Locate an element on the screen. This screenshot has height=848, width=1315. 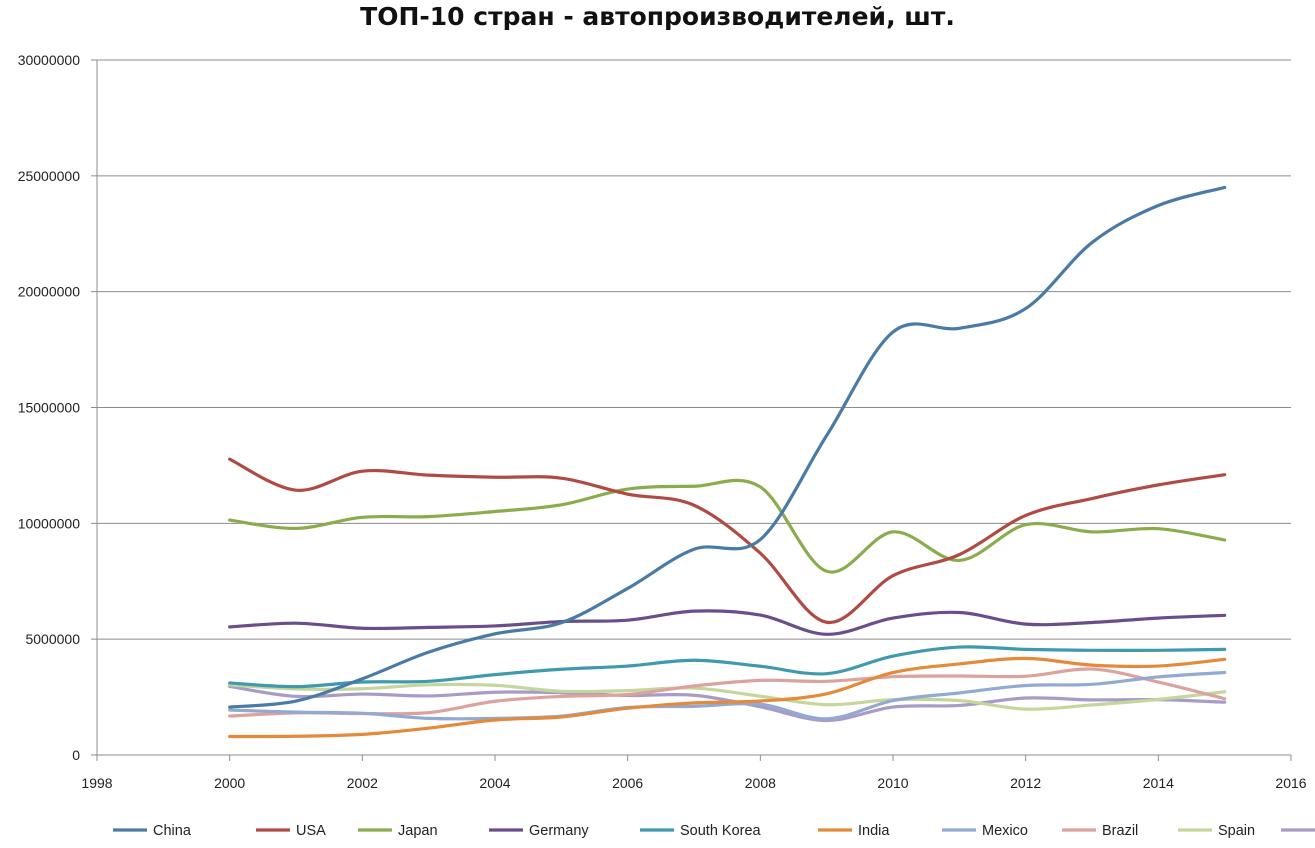
series-line-germany is located at coordinates (727, 622).